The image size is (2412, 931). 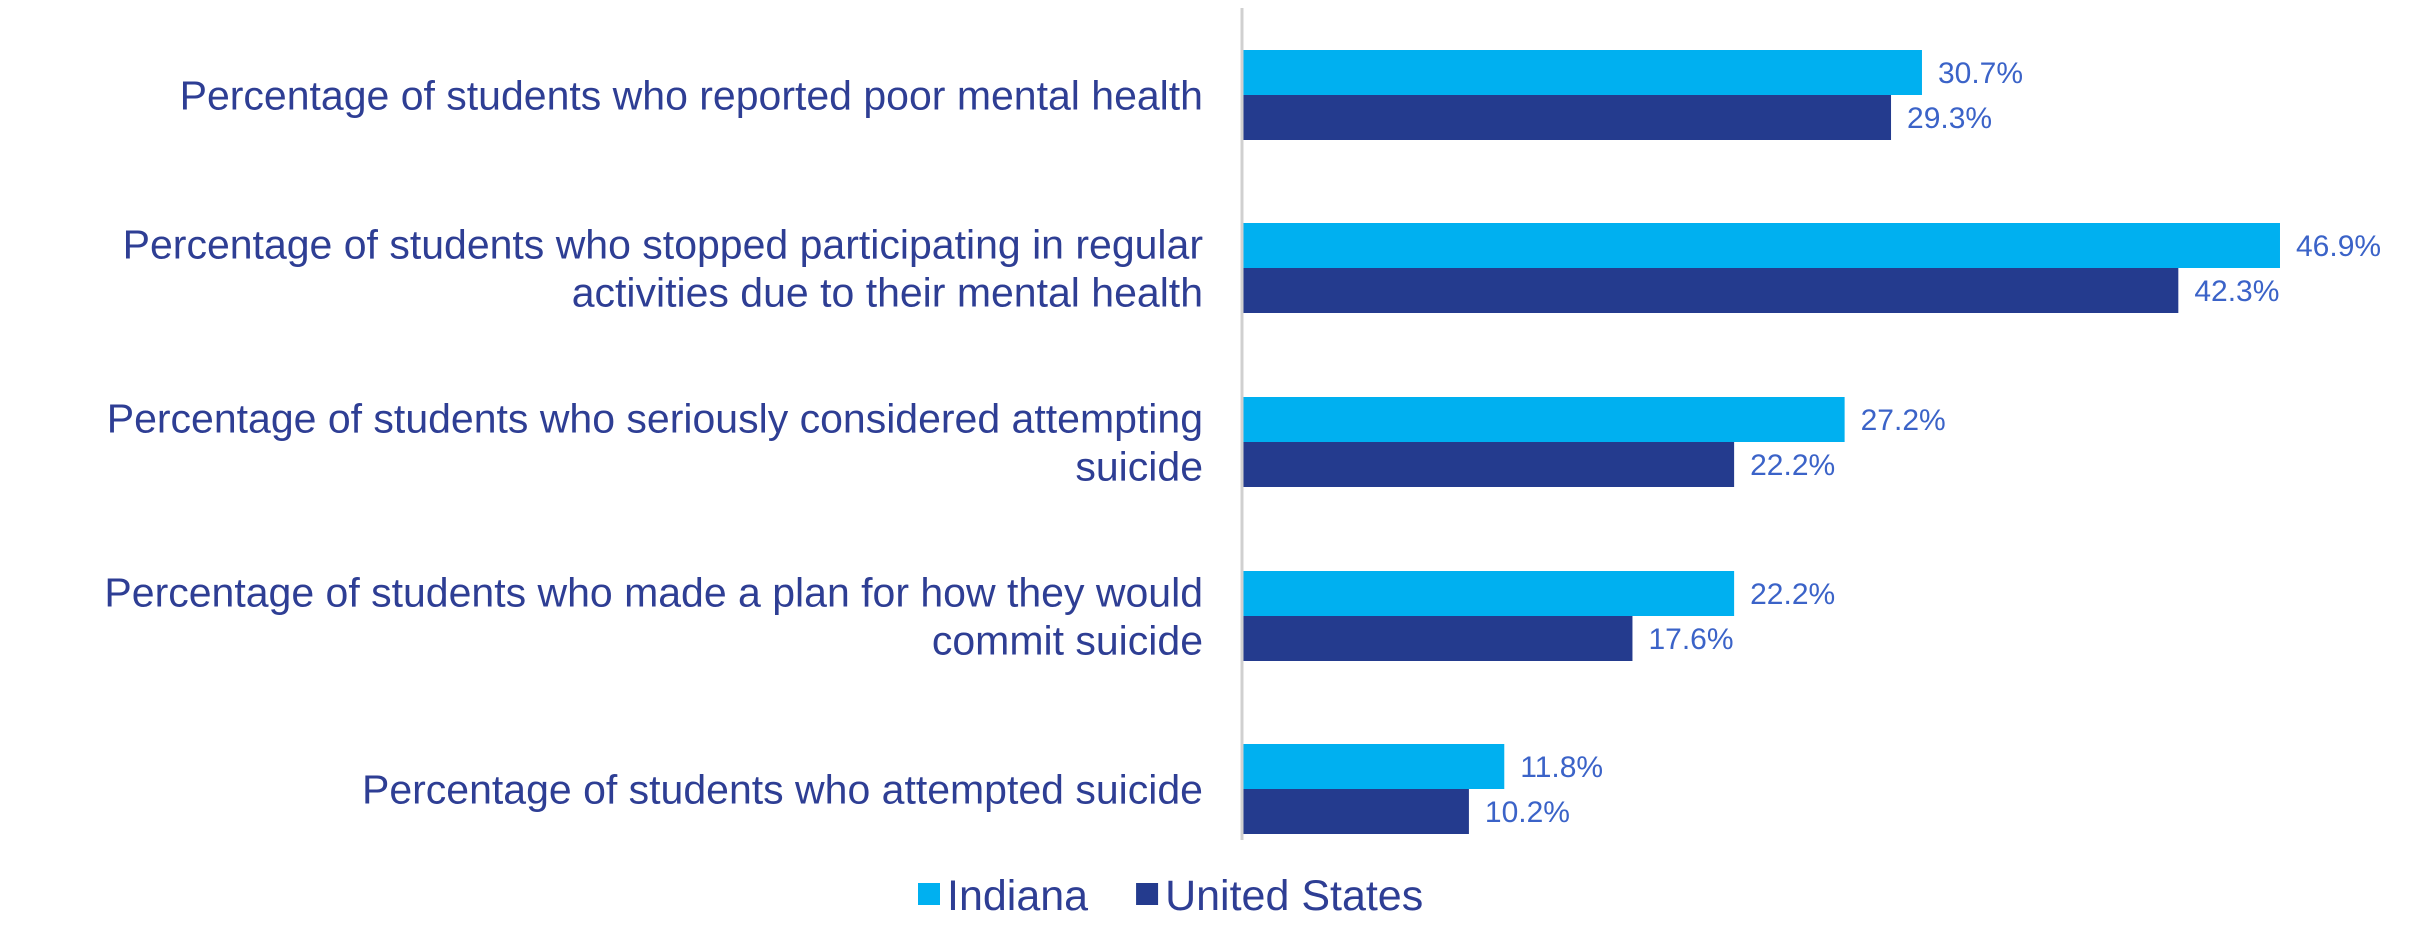 I want to click on legend-label: Indiana, so click(x=1017, y=896).